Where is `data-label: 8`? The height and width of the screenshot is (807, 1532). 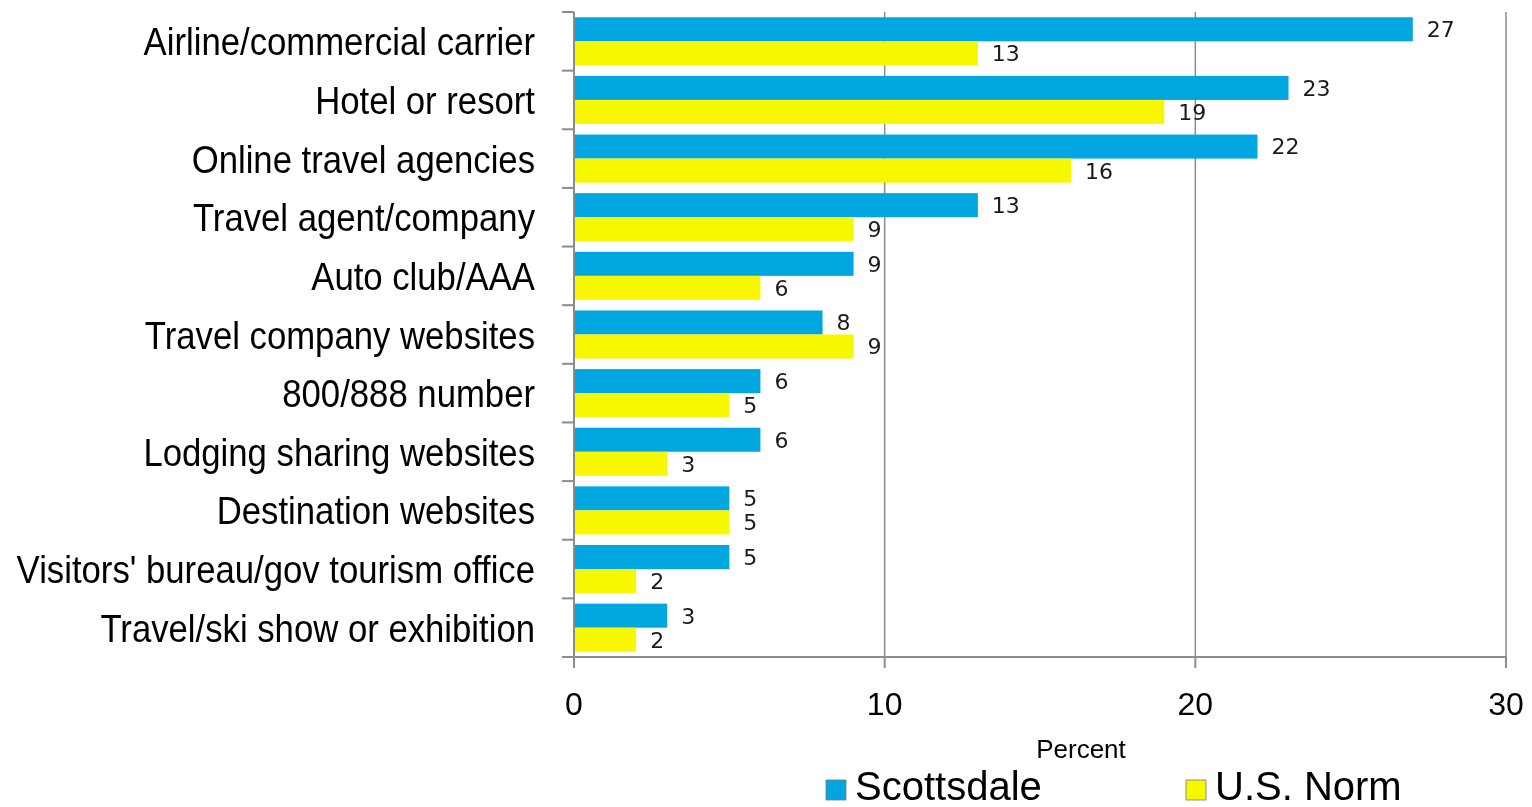
data-label: 8 is located at coordinates (843, 323).